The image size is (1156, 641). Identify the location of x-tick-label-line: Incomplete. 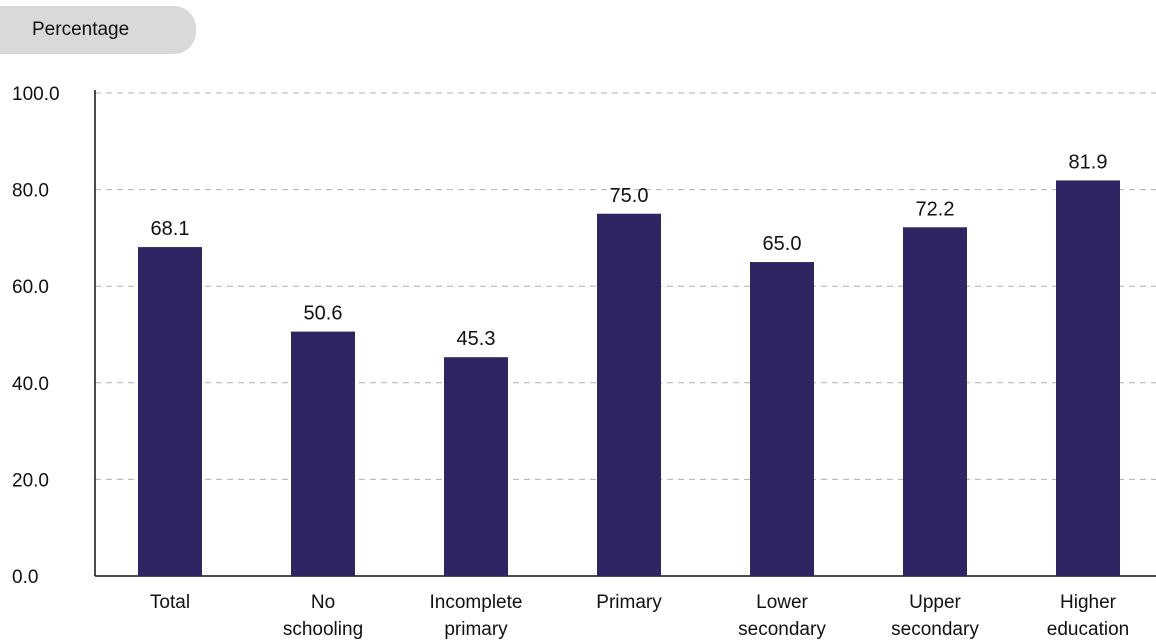
(476, 602).